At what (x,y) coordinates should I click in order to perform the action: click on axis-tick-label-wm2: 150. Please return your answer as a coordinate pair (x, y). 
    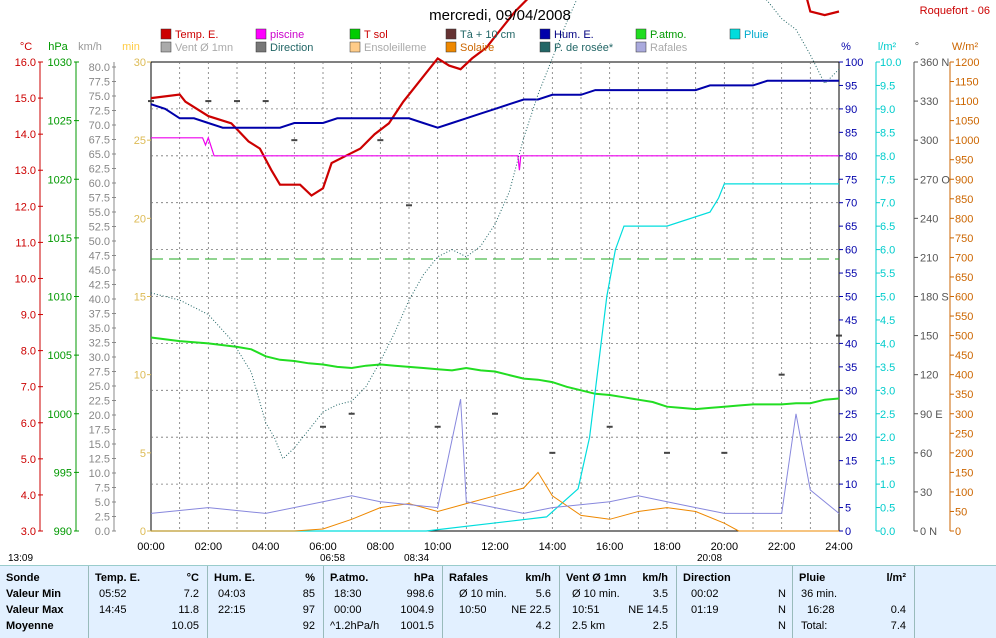
    Looking at the image, I should click on (964, 473).